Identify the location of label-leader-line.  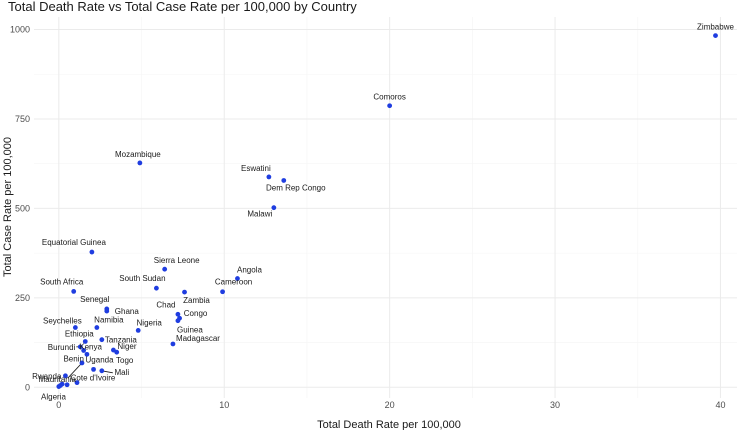
(75, 370).